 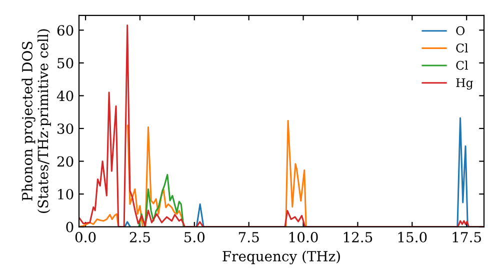 I want to click on x-tick-label: 17.5, so click(x=466, y=237).